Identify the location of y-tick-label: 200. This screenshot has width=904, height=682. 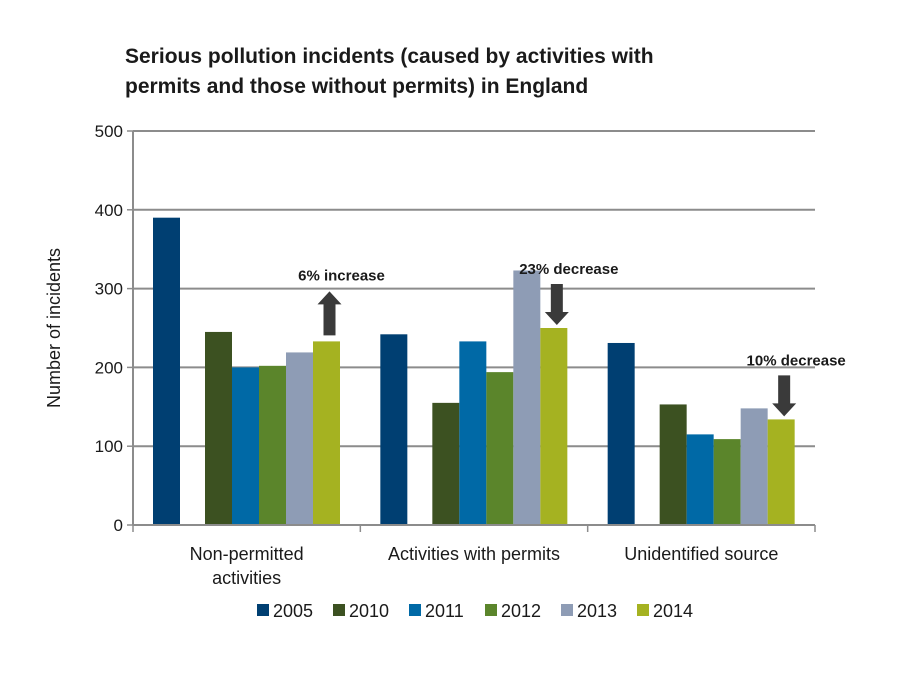
(109, 367).